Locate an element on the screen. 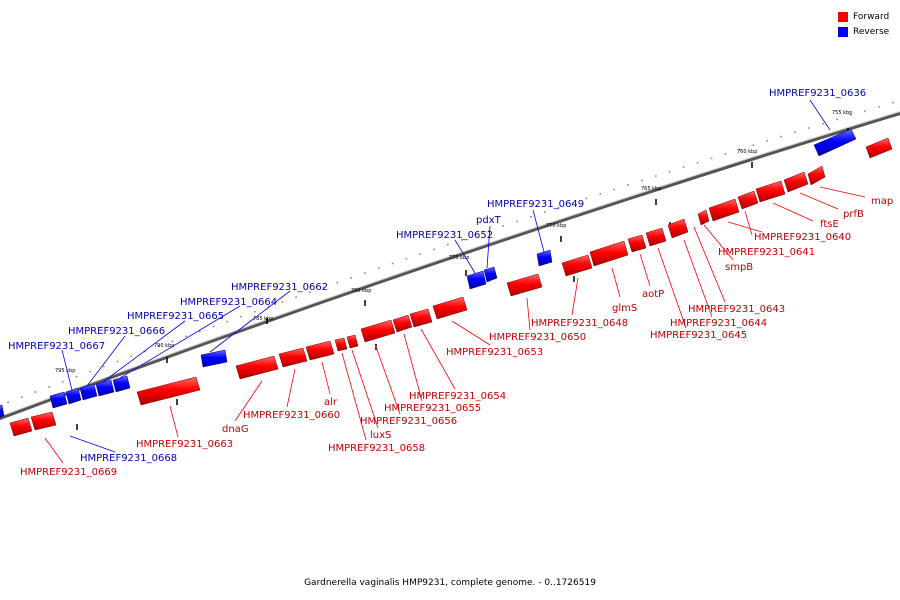  gene-label-HMPREF9231_0655: HMPREF9231_0655 is located at coordinates (432, 408).